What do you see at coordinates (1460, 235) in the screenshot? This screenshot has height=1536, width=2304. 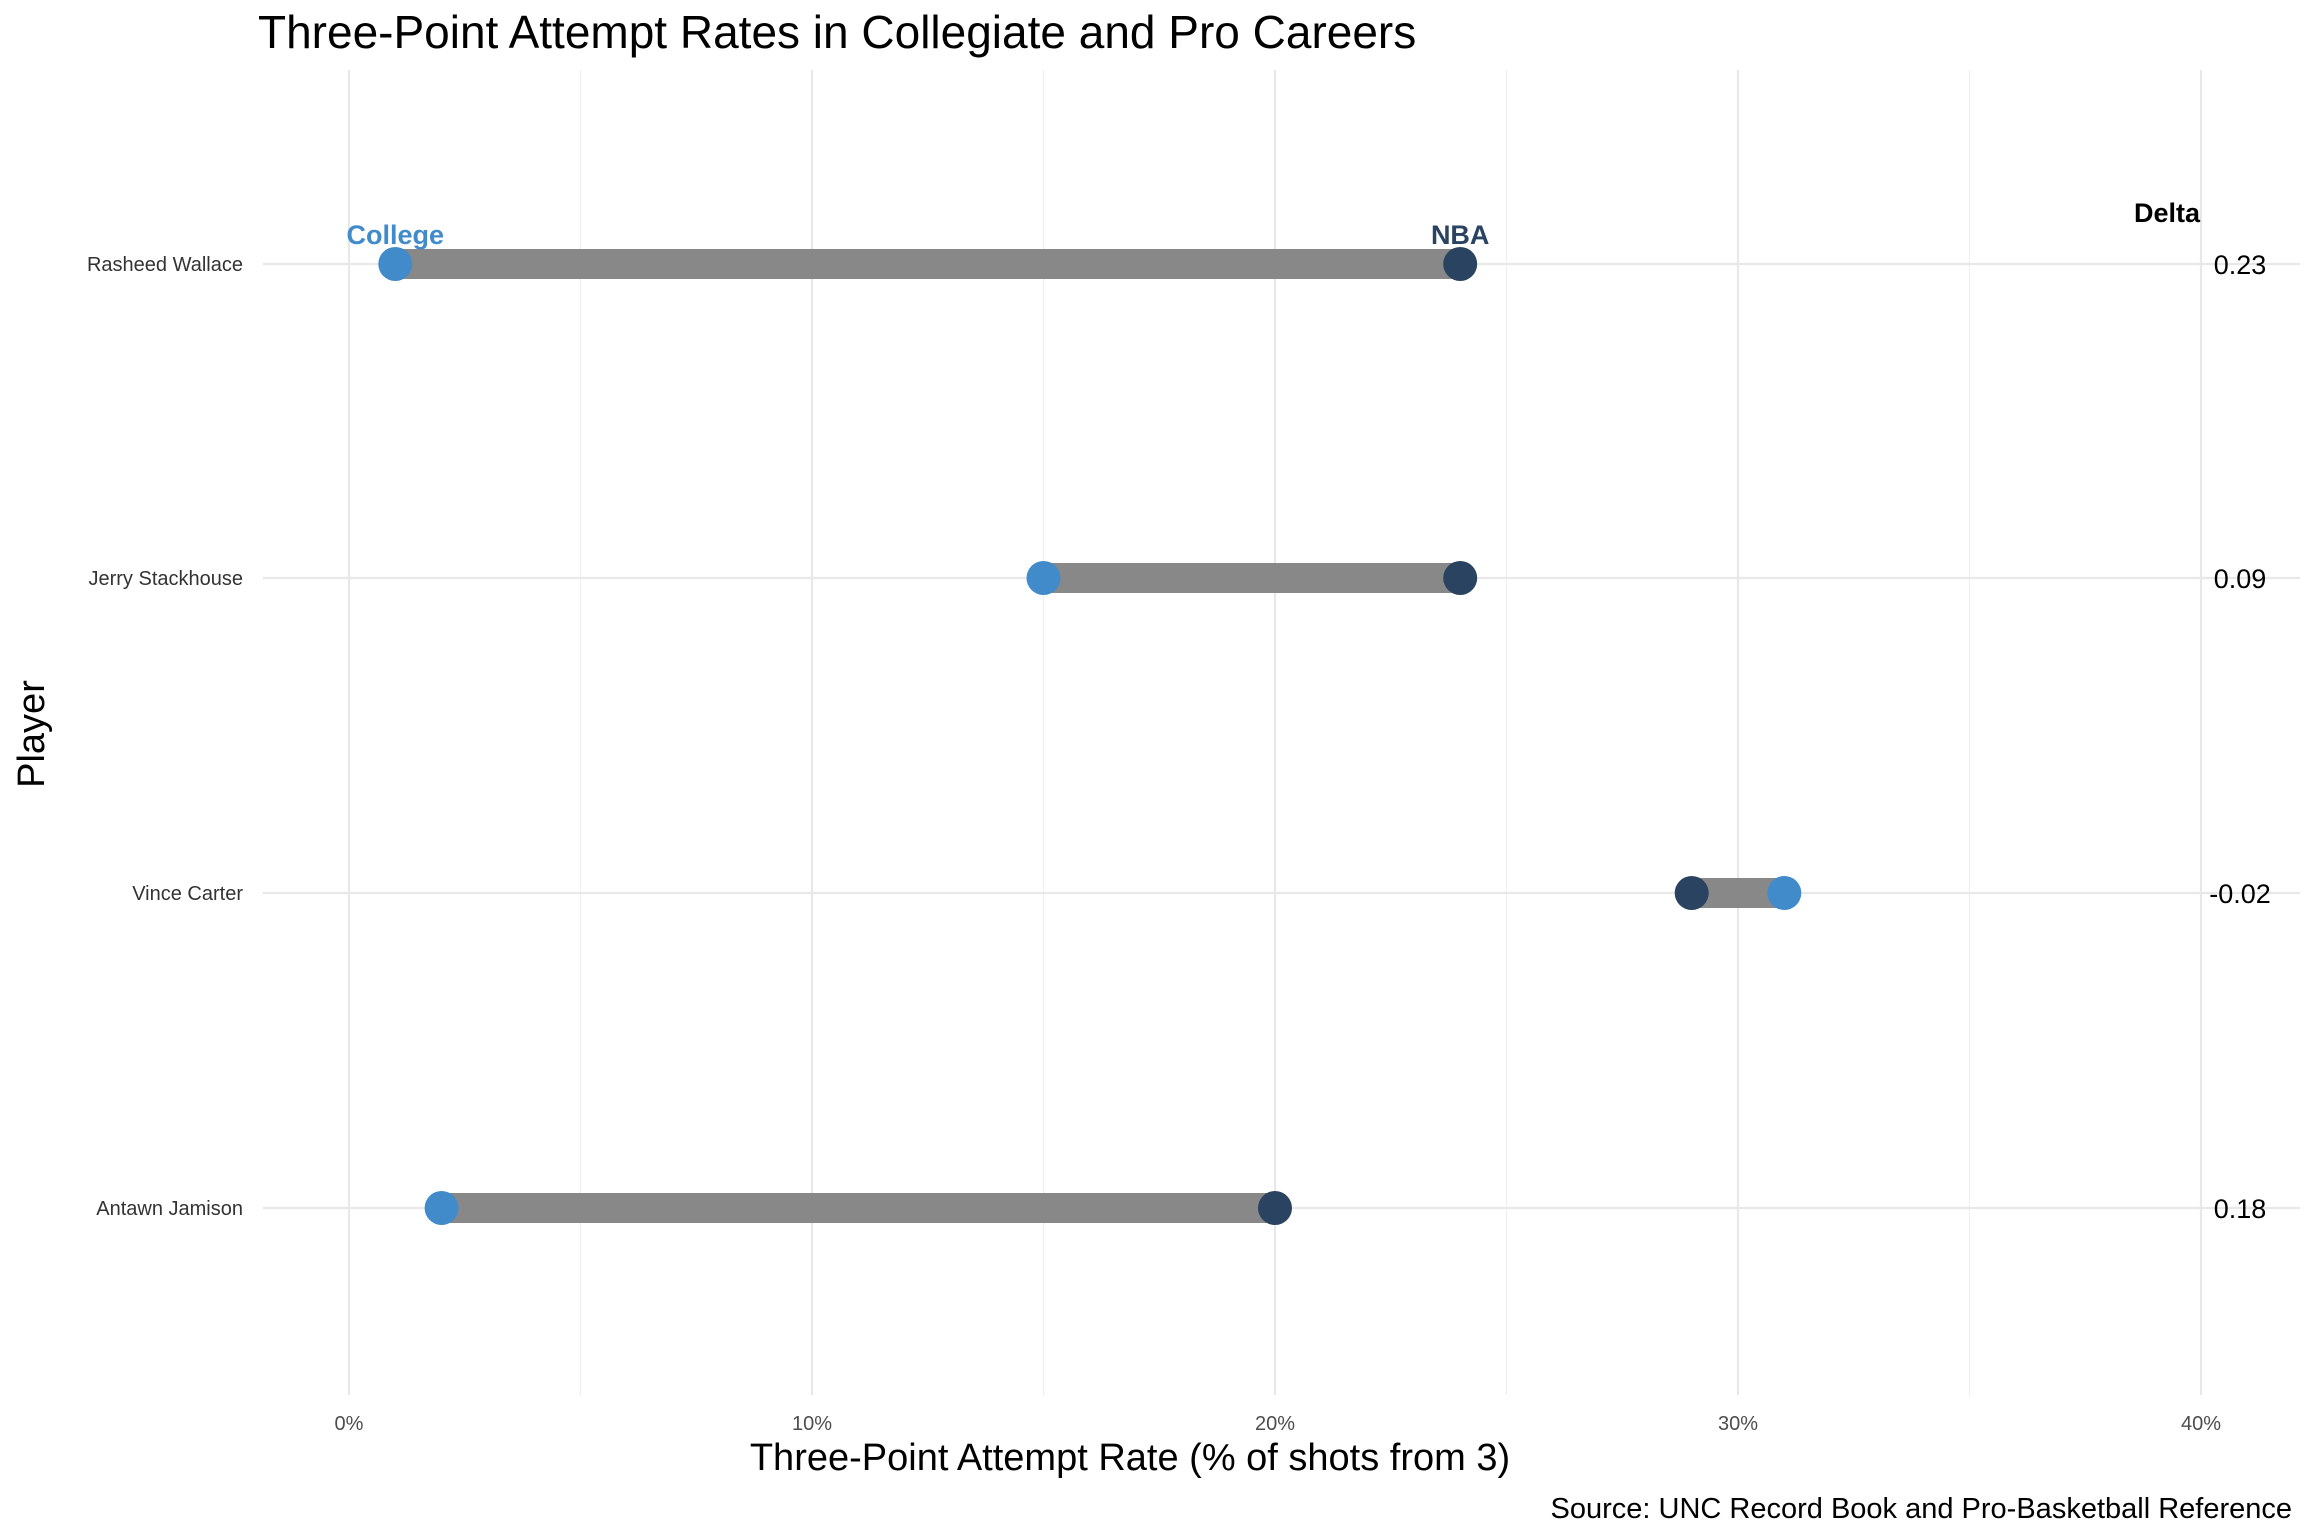 I see `nba-legend-label: NBA` at bounding box center [1460, 235].